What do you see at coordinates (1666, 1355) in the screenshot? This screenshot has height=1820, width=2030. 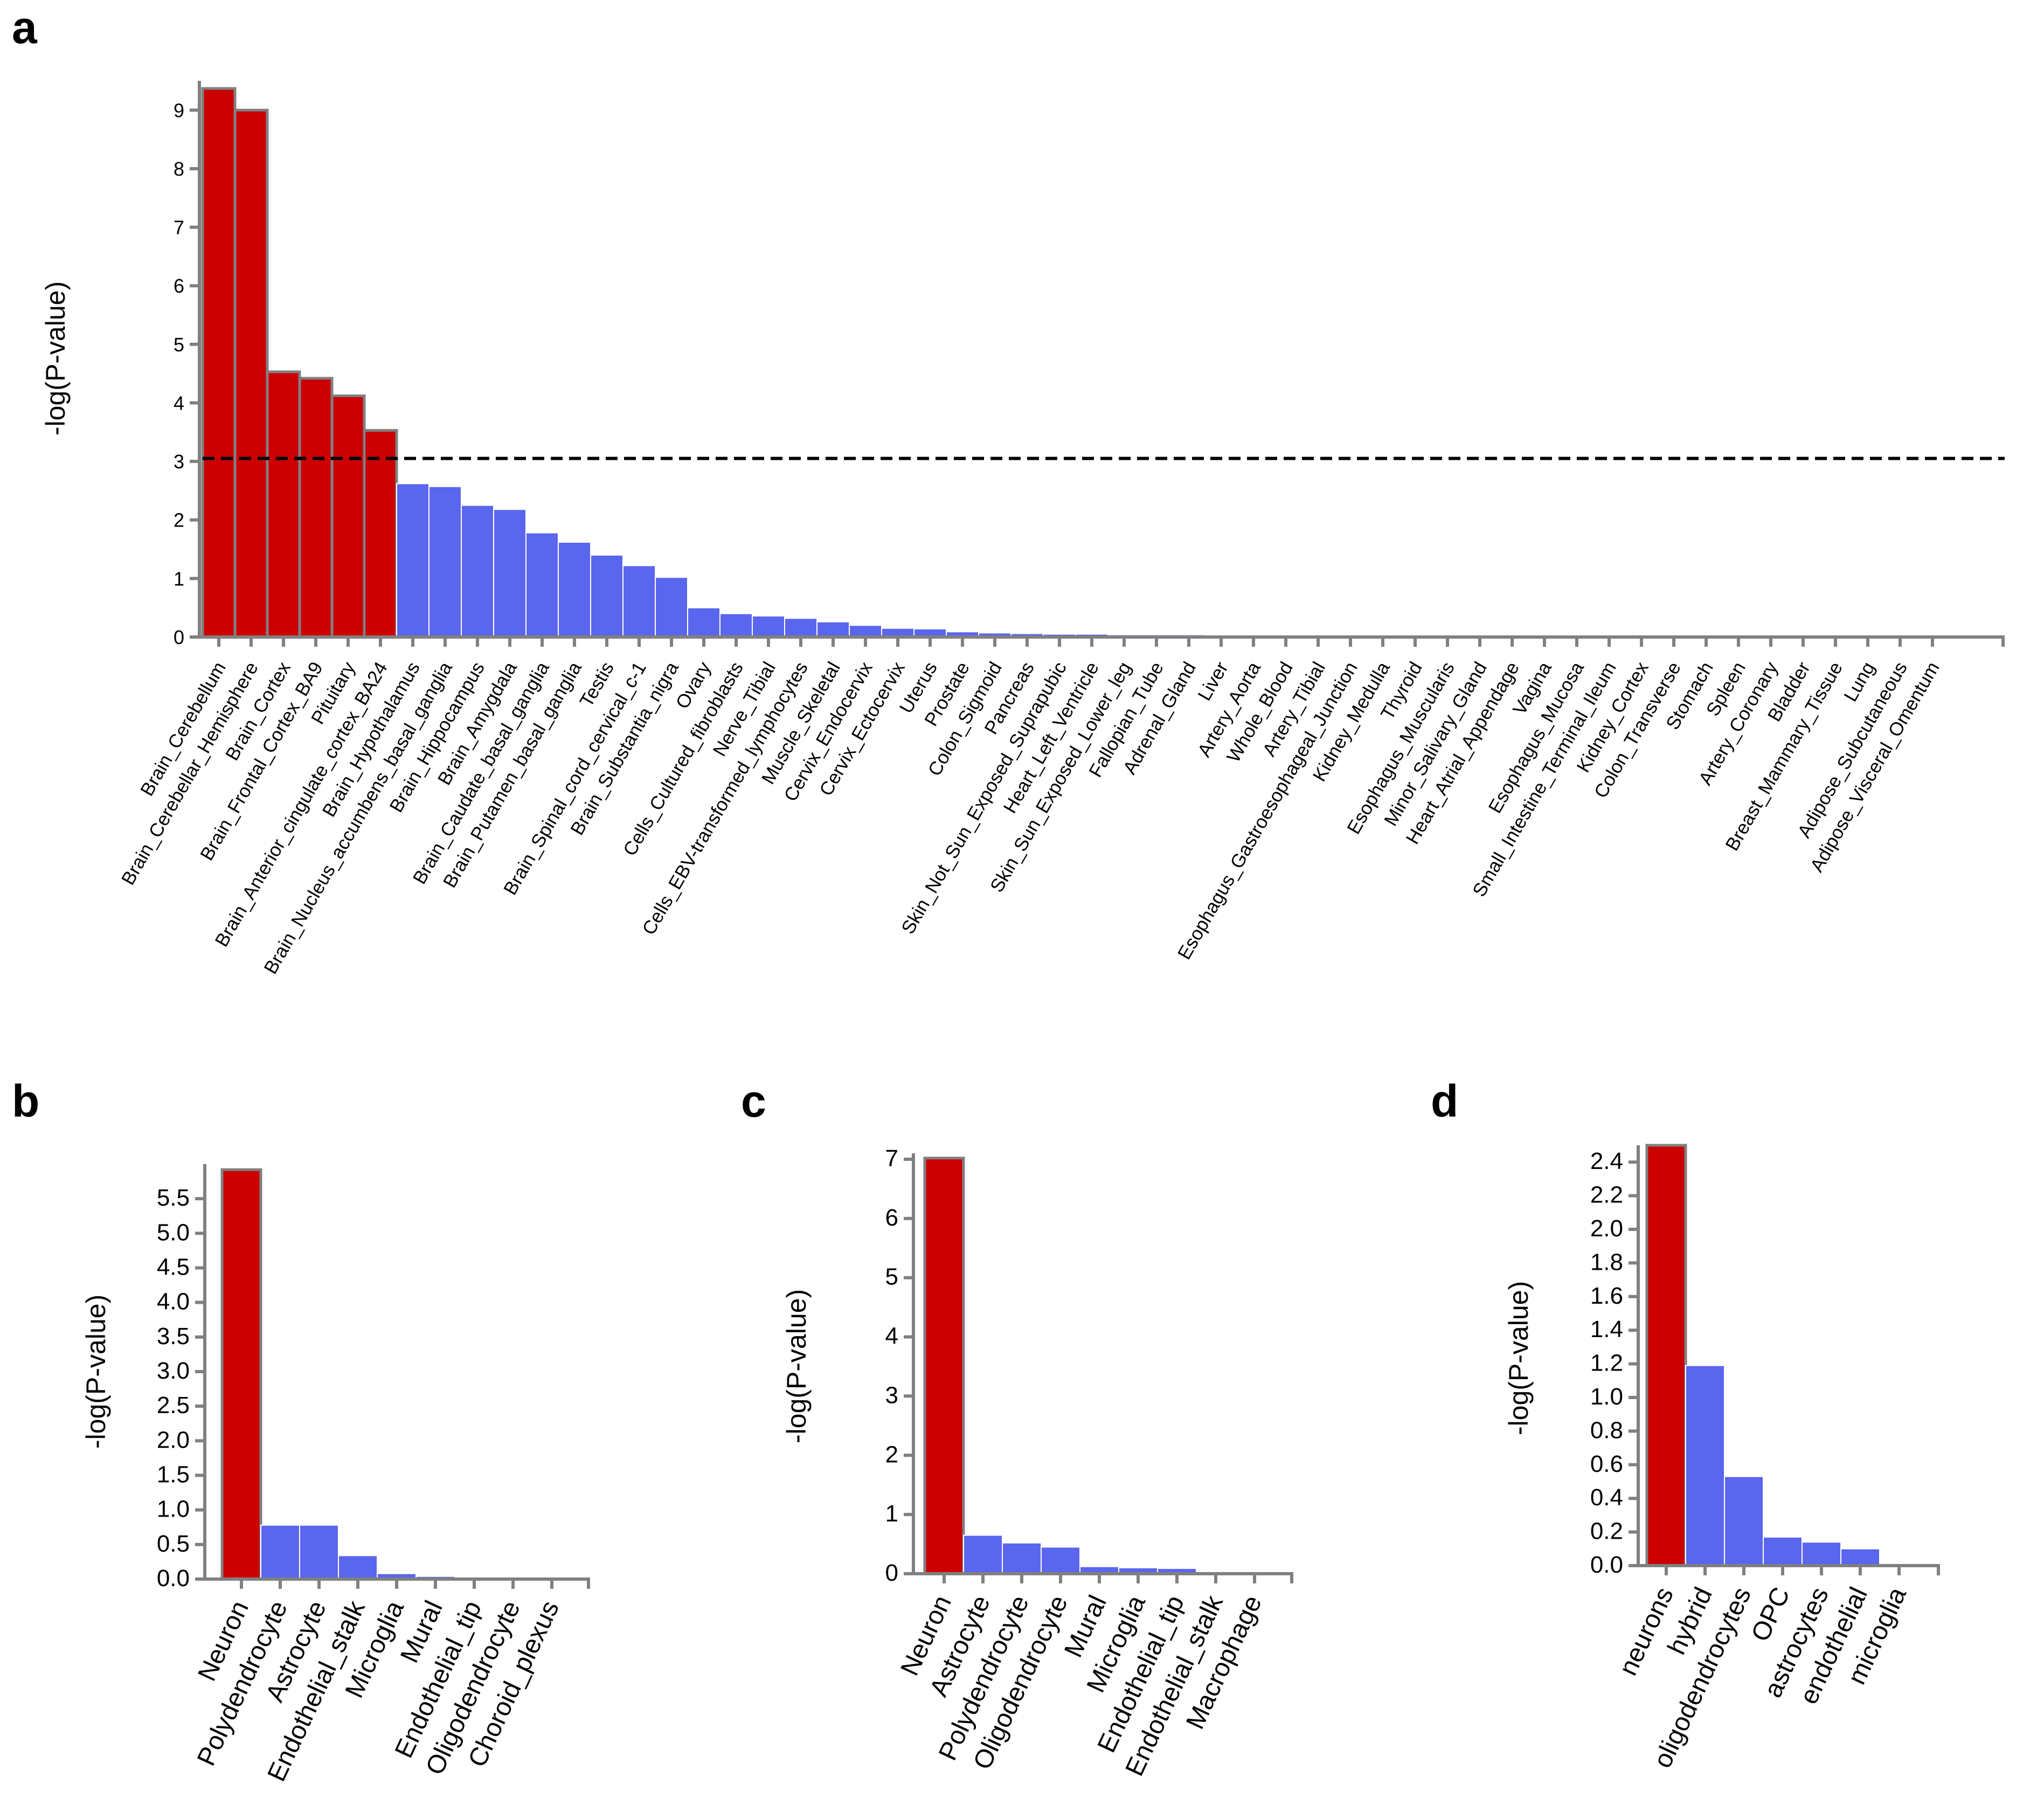 I see `bar-neurons` at bounding box center [1666, 1355].